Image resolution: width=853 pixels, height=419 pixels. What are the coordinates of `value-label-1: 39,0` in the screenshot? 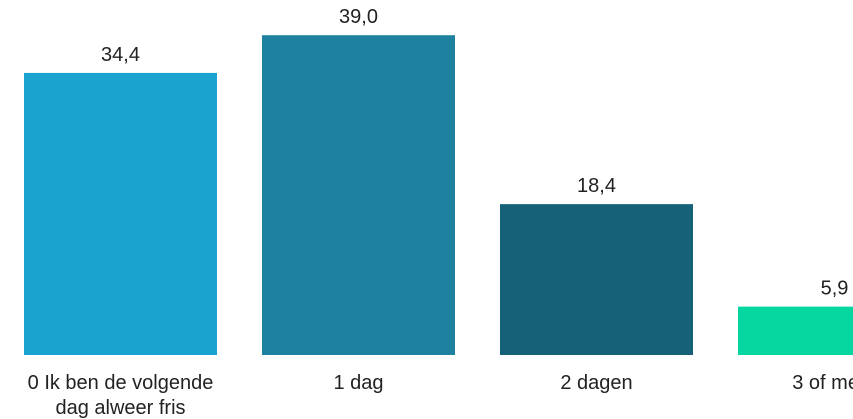 It's located at (358, 17).